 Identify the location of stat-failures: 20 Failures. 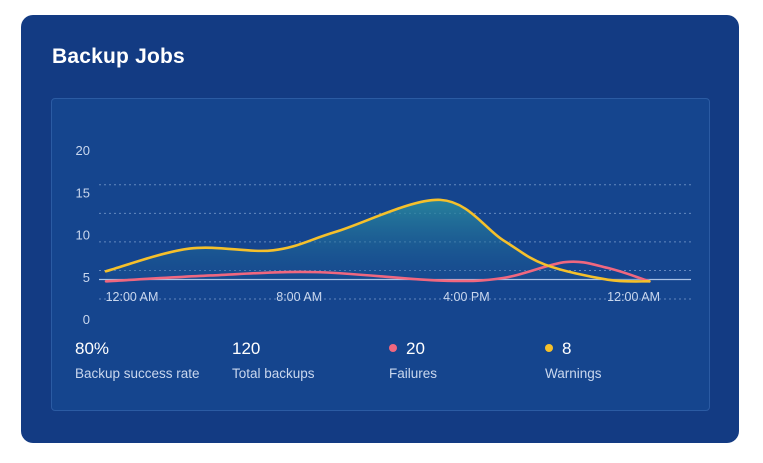
(413, 360).